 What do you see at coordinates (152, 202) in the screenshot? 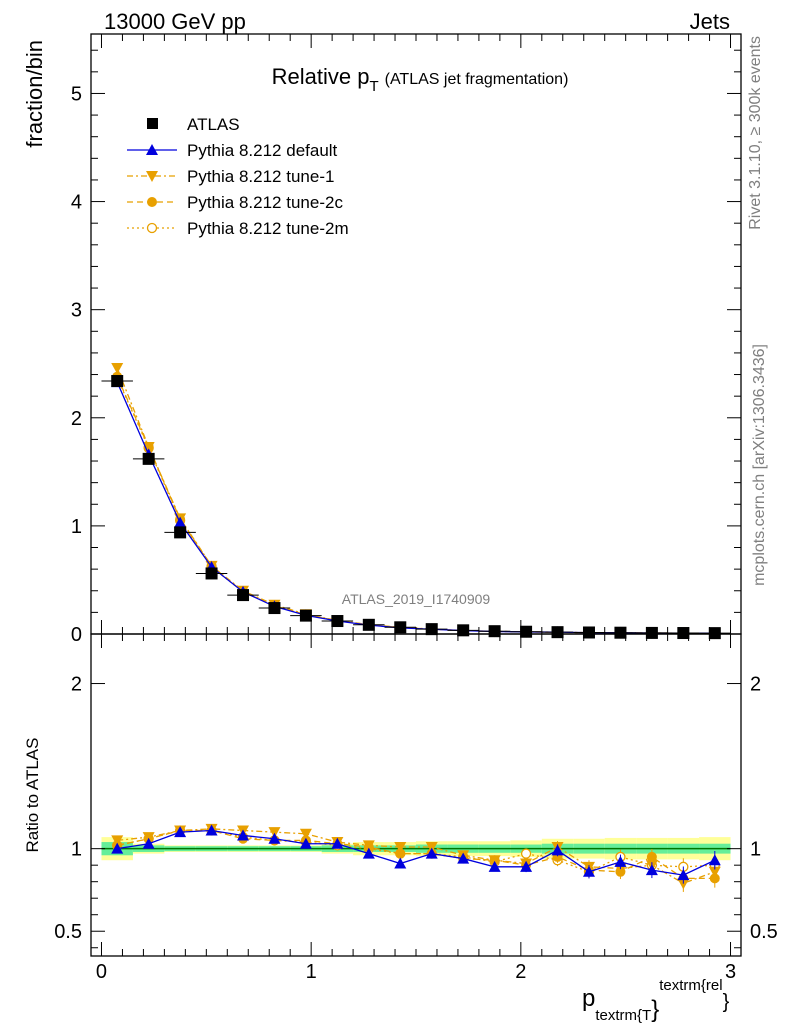
I see `legend-marker-tune-2c` at bounding box center [152, 202].